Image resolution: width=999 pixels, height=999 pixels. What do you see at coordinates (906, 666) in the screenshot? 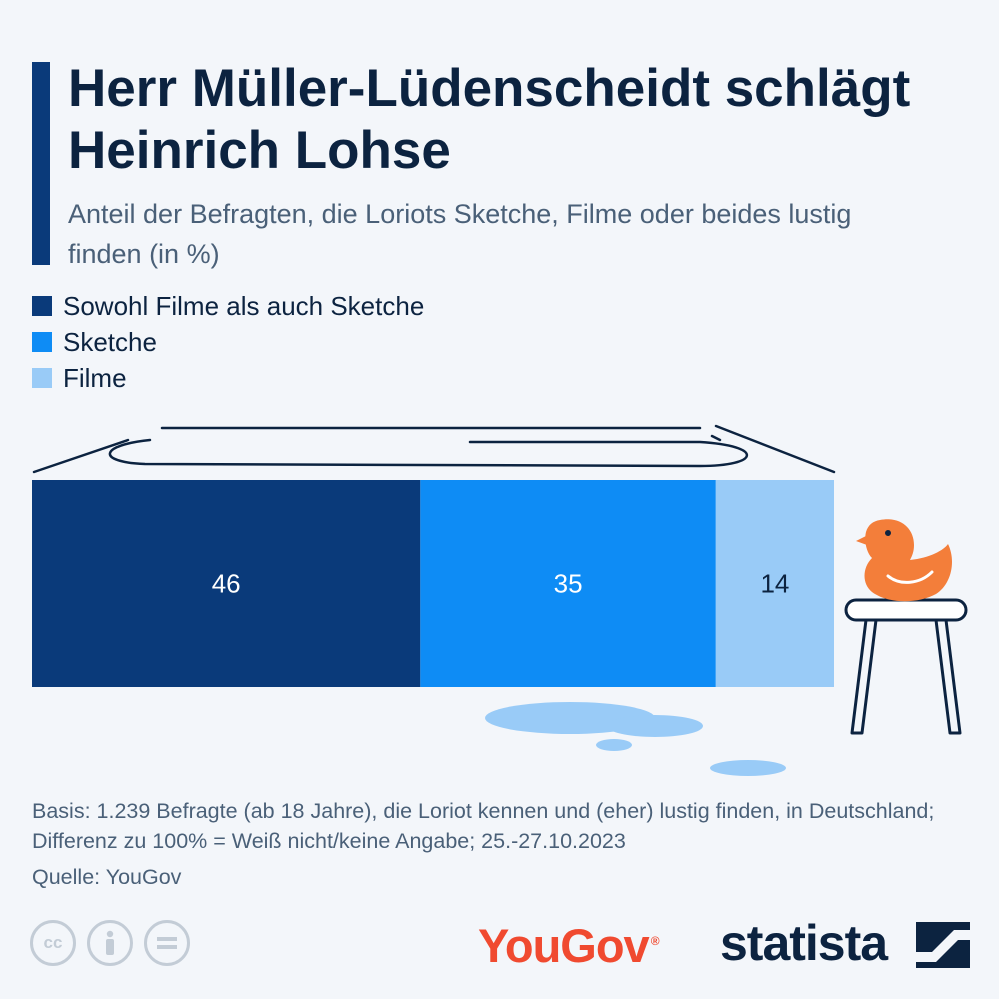
I see `stool-icon` at bounding box center [906, 666].